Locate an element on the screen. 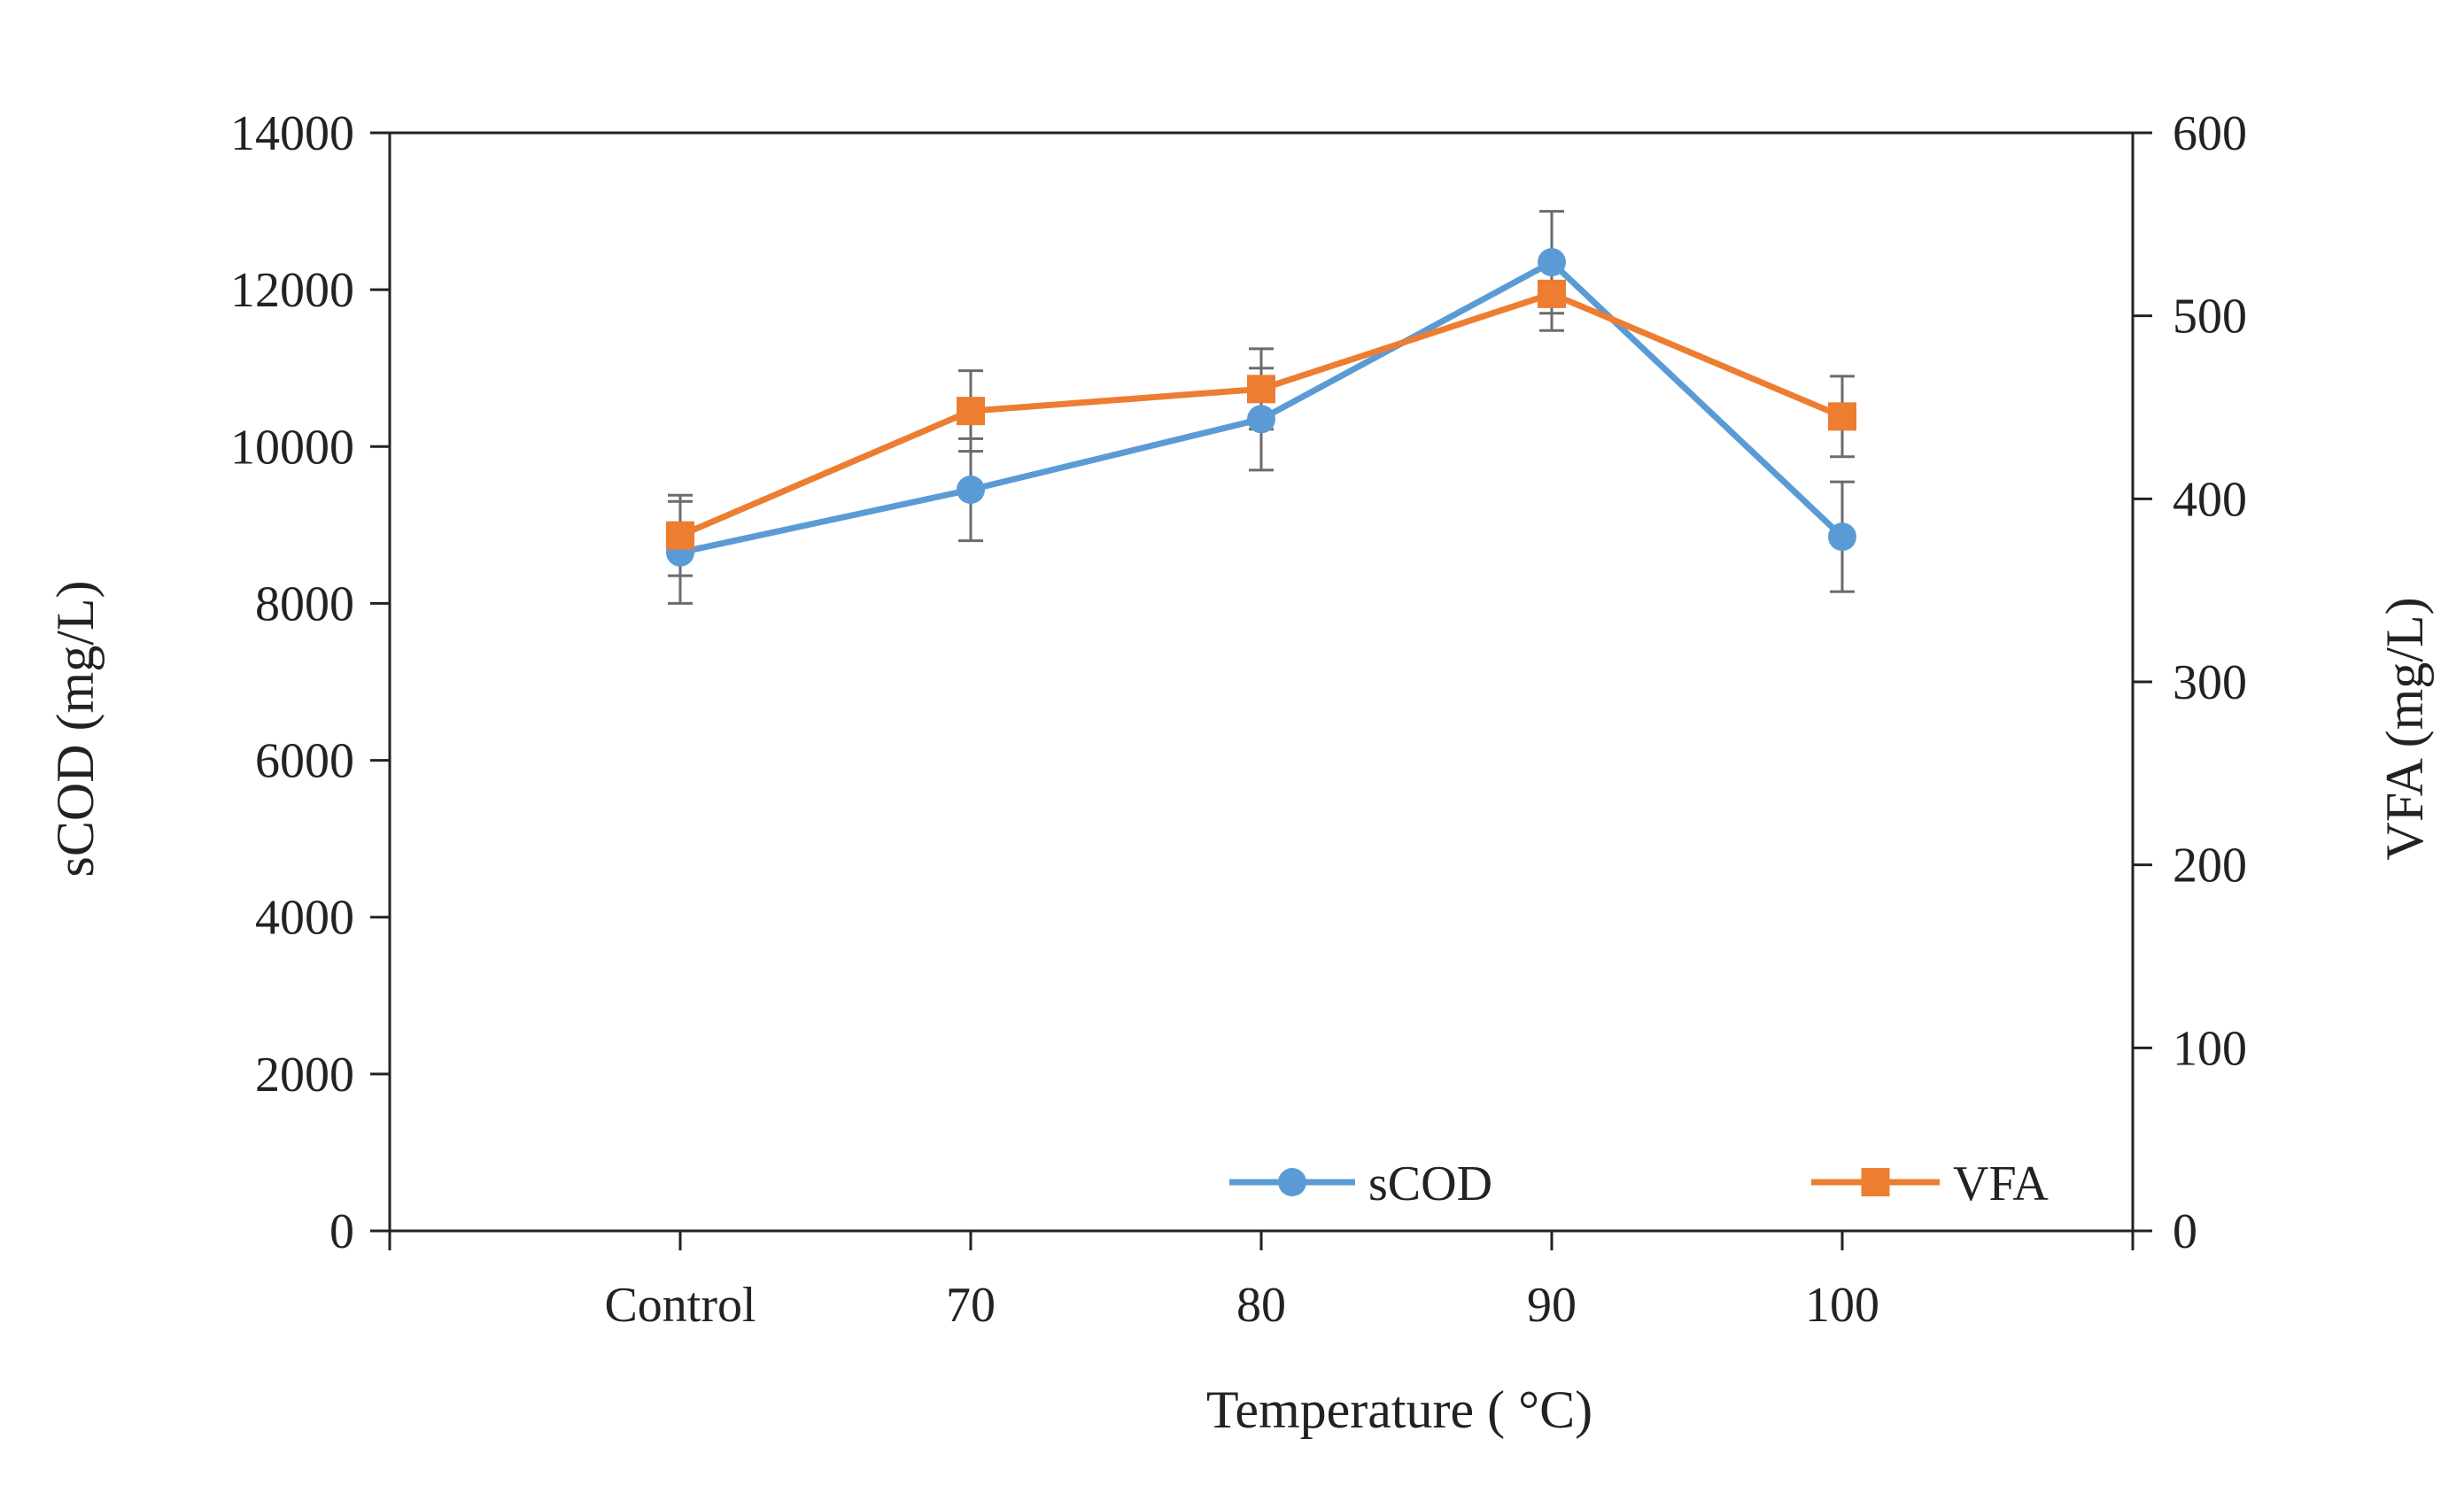  legend: sCOD VFA is located at coordinates (1639, 1183).